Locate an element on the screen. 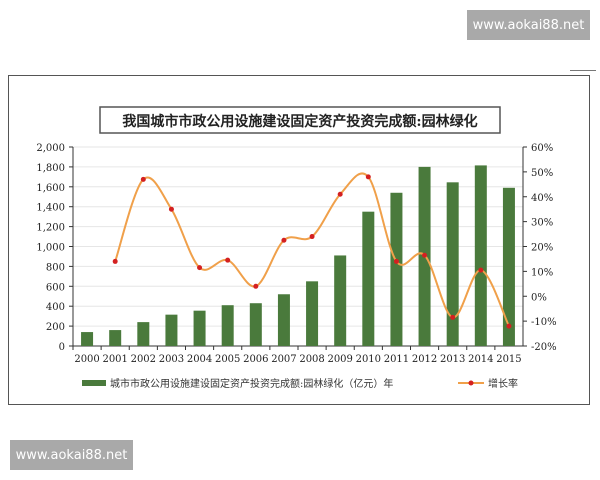 This screenshot has height=480, width=600. bar-2007 is located at coordinates (283, 320).